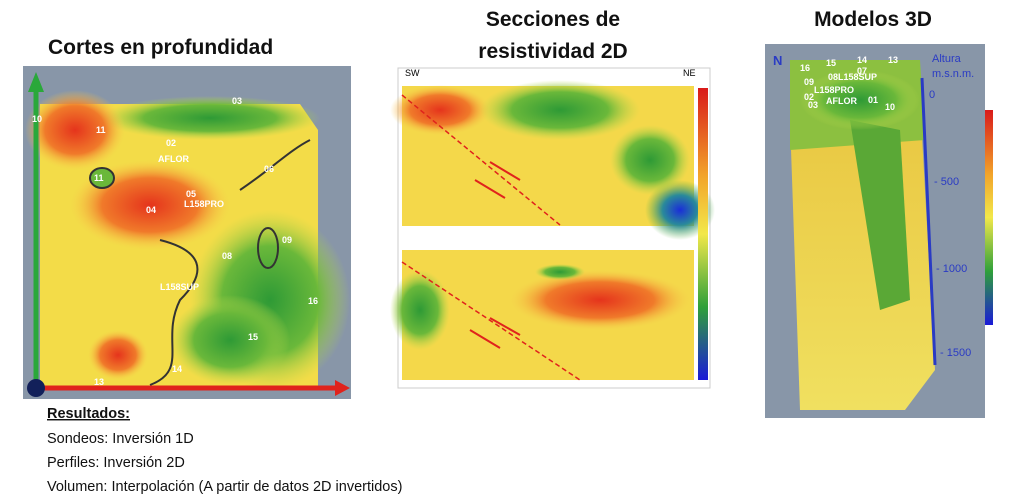  Describe the element at coordinates (253, 337) in the screenshot. I see `map-label: 15` at that location.